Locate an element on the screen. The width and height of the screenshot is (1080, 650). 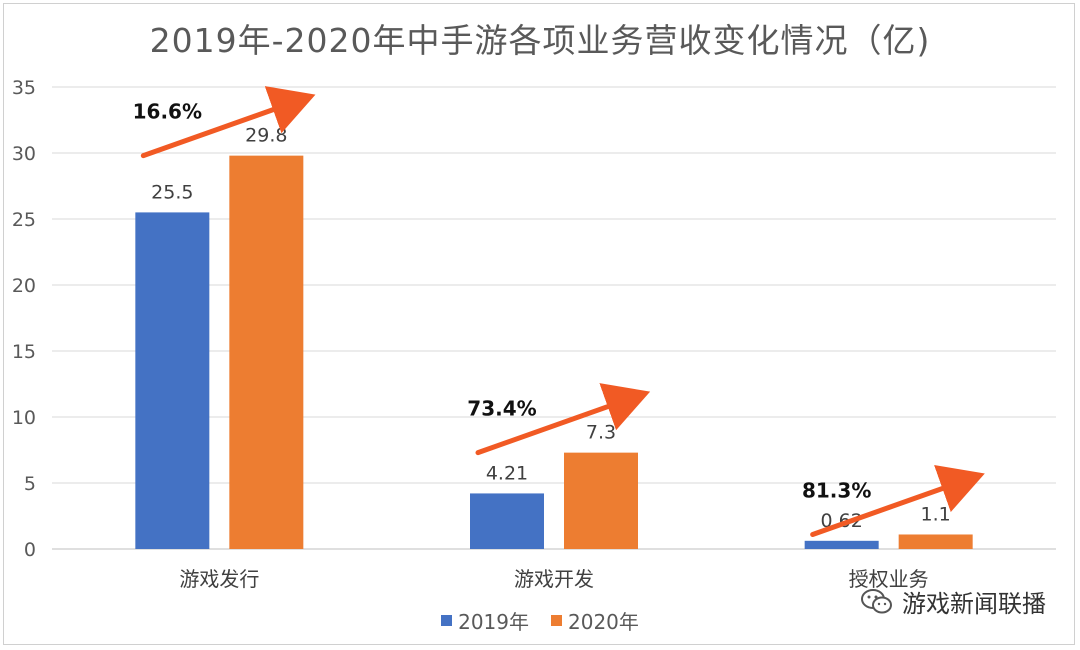
y-tick-10: 10 is located at coordinates (24, 418).